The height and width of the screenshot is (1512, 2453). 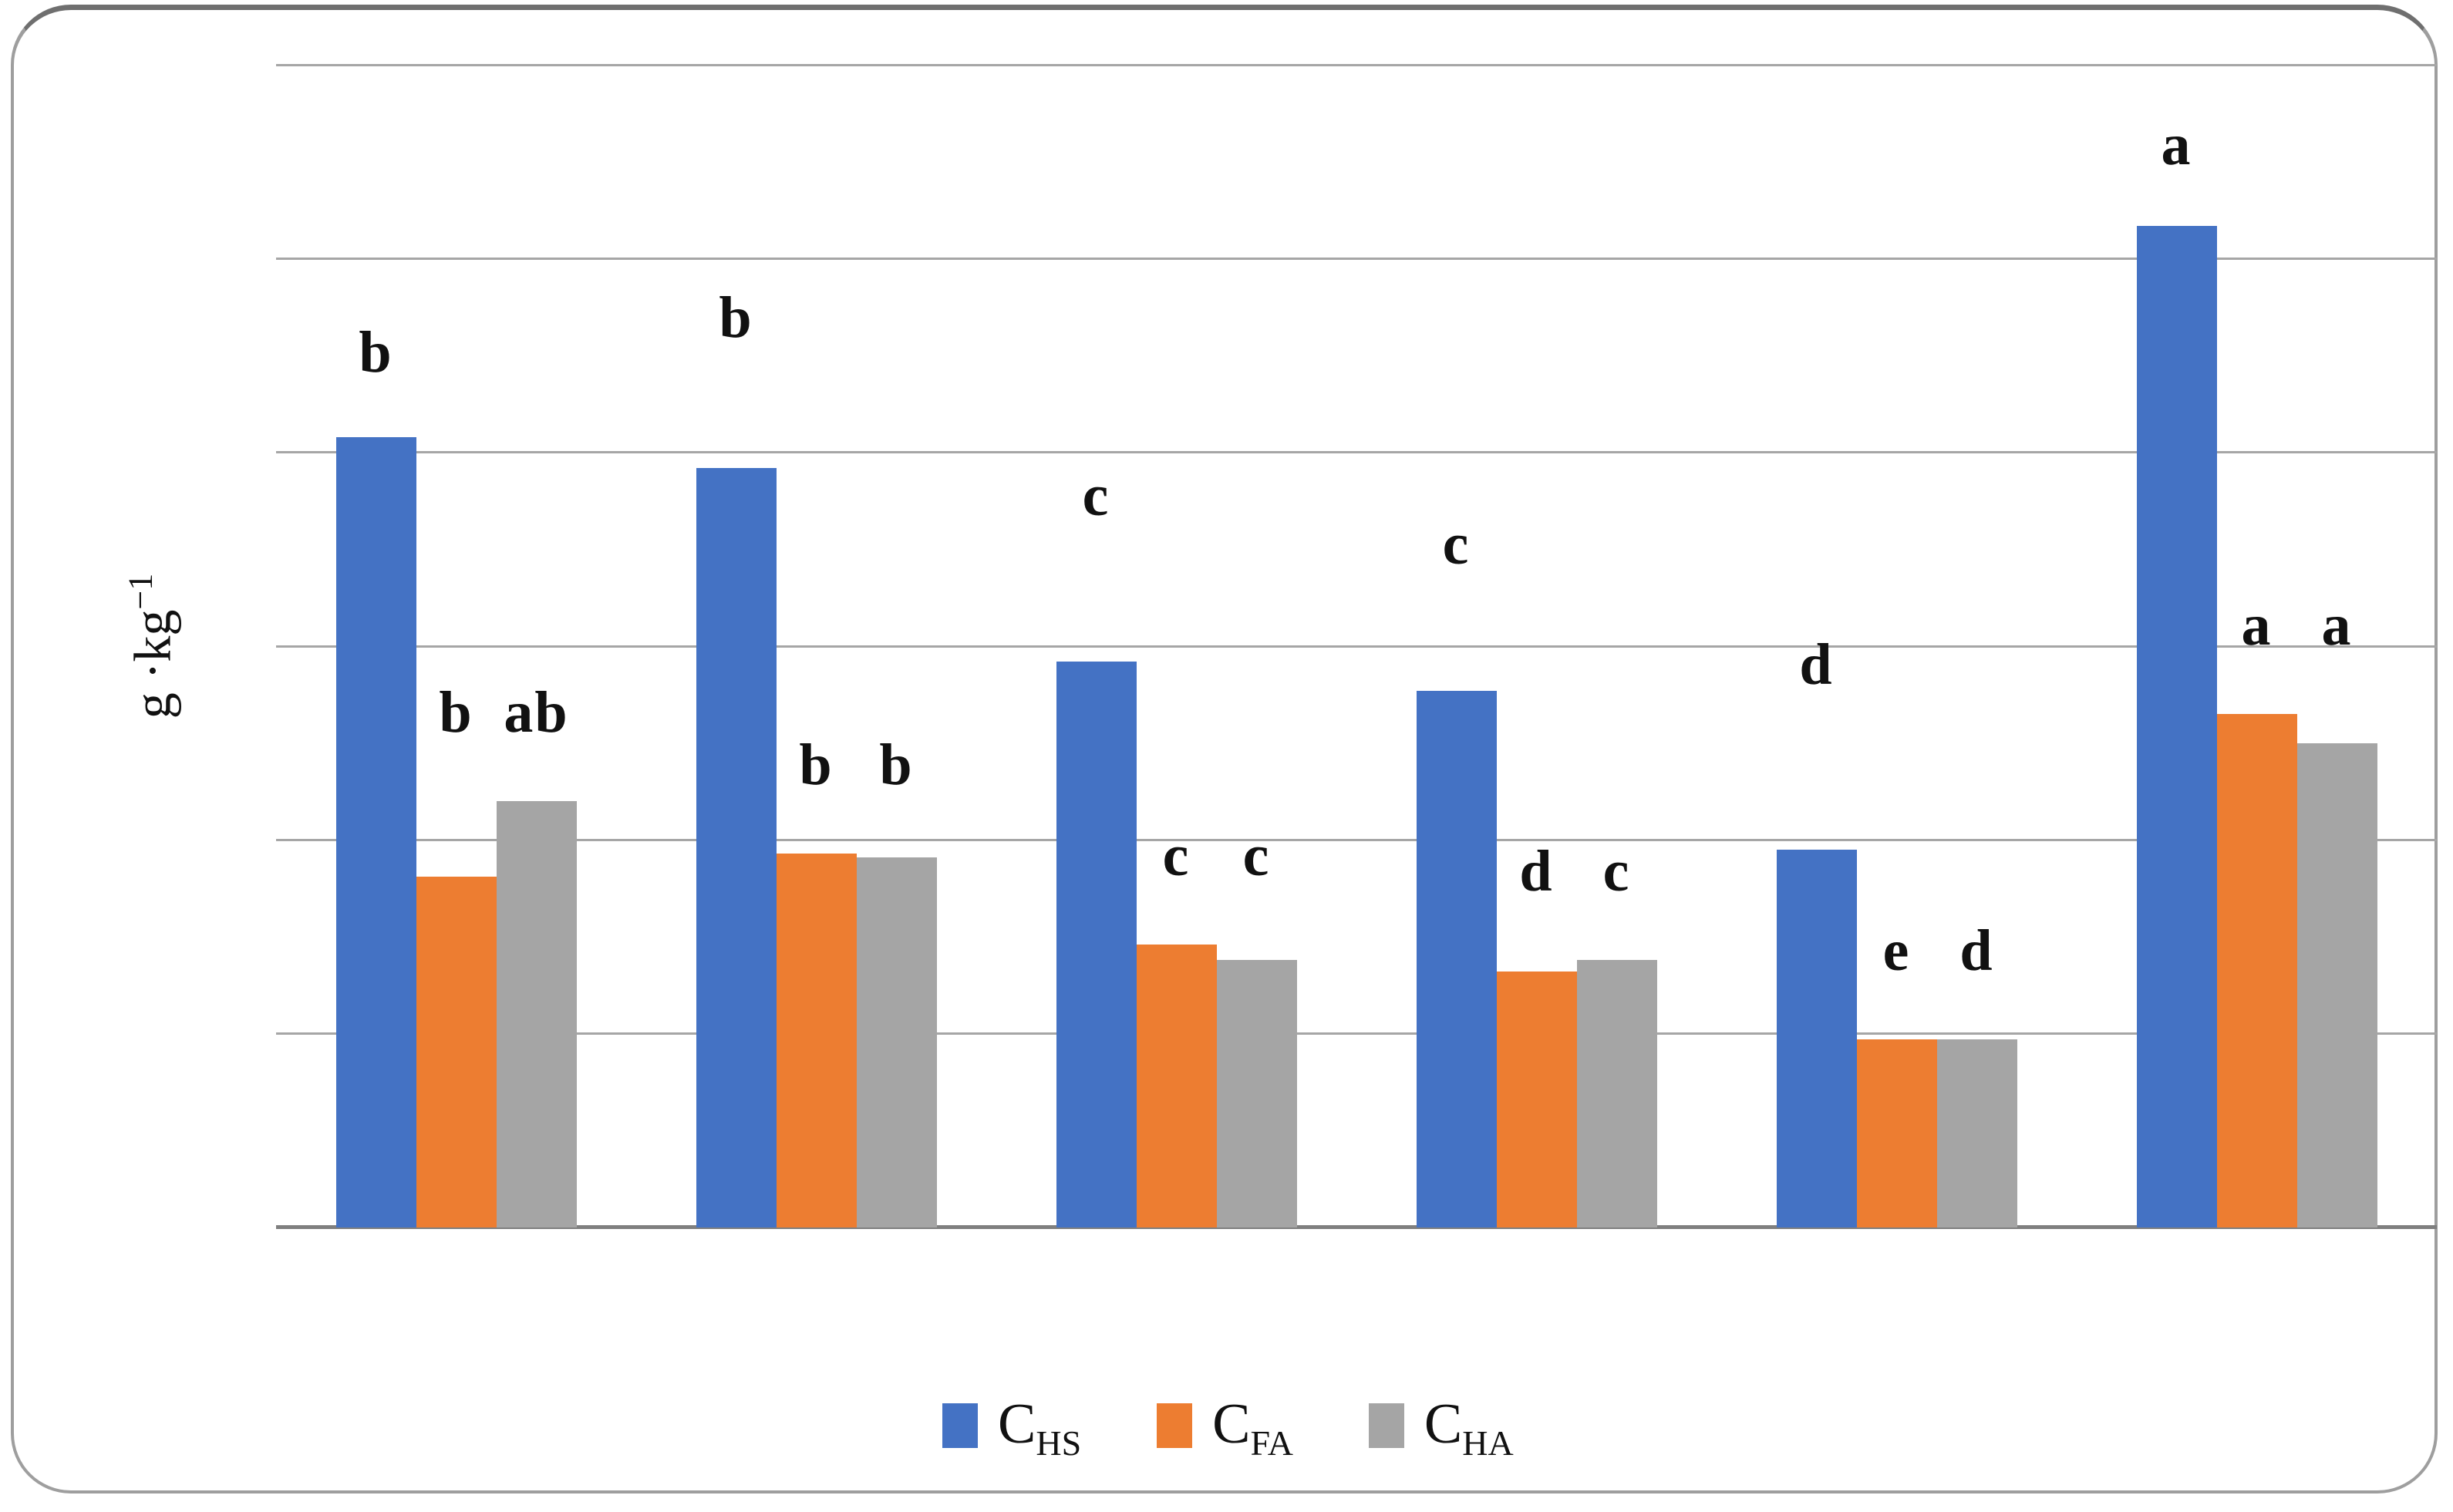 What do you see at coordinates (817, 1040) in the screenshot?
I see `bar-cfa-group2` at bounding box center [817, 1040].